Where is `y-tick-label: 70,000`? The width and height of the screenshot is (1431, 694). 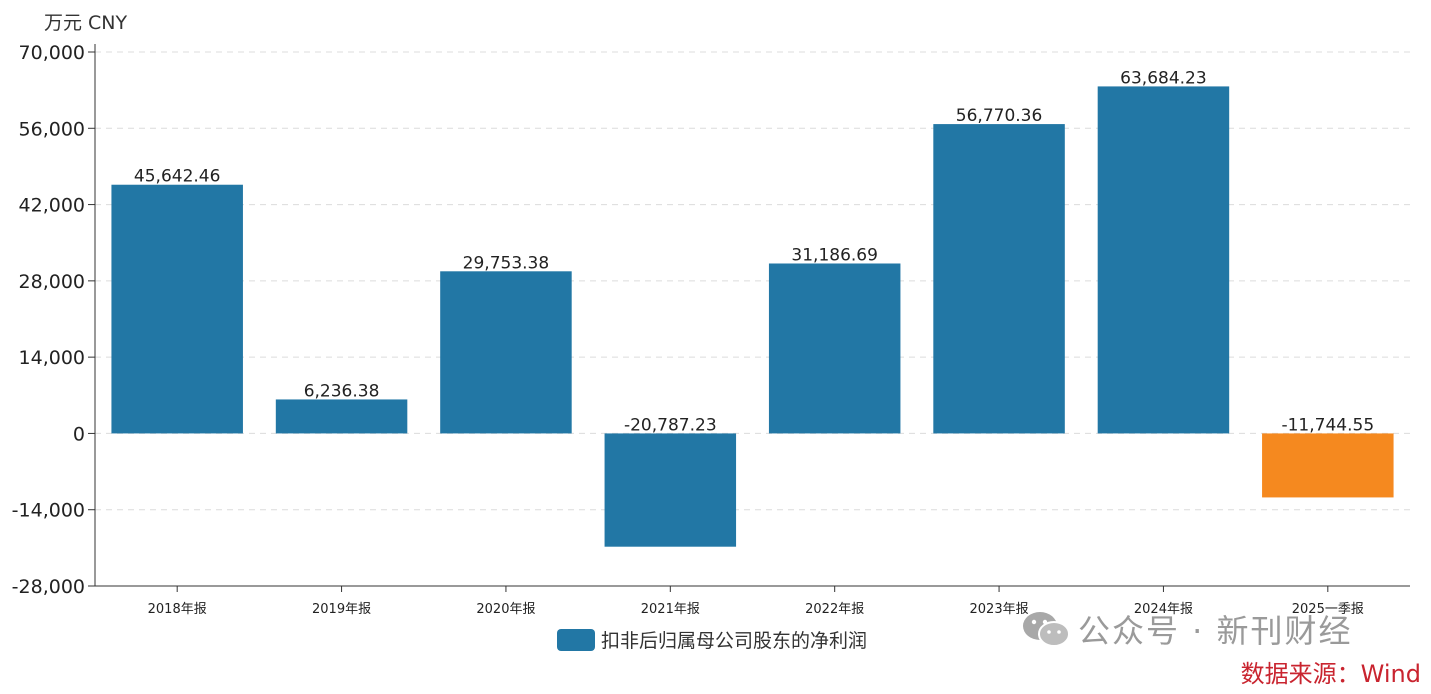 y-tick-label: 70,000 is located at coordinates (52, 53).